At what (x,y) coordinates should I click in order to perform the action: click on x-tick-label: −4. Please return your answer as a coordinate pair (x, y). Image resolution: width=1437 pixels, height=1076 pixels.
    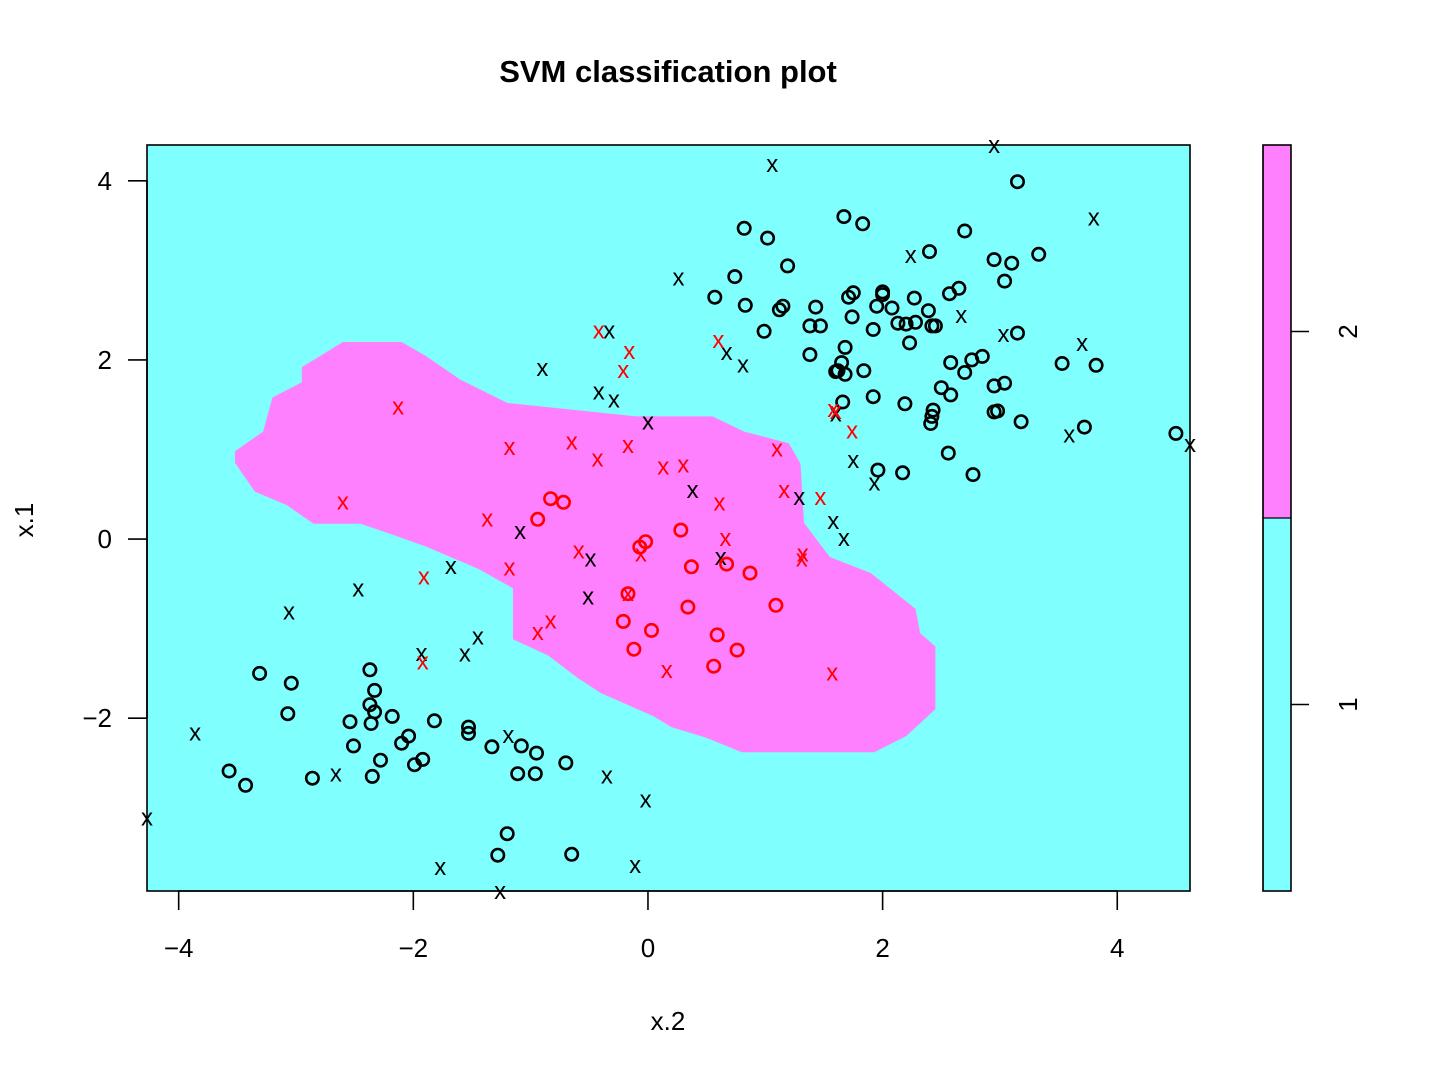
    Looking at the image, I should click on (179, 948).